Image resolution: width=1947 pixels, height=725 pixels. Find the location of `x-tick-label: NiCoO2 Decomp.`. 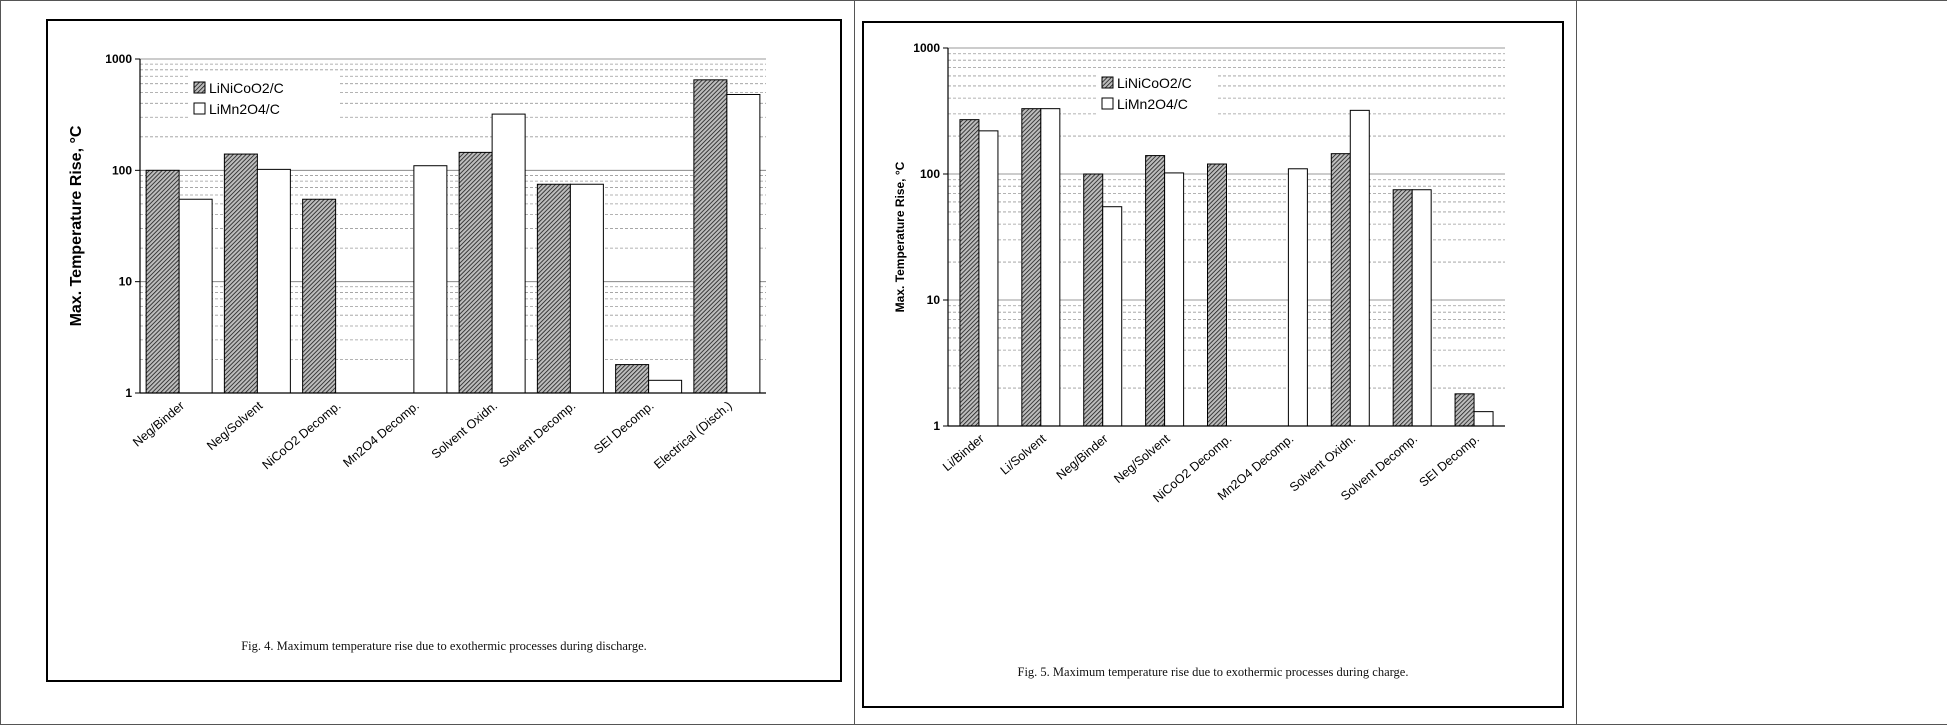

x-tick-label: NiCoO2 Decomp. is located at coordinates (302, 436).